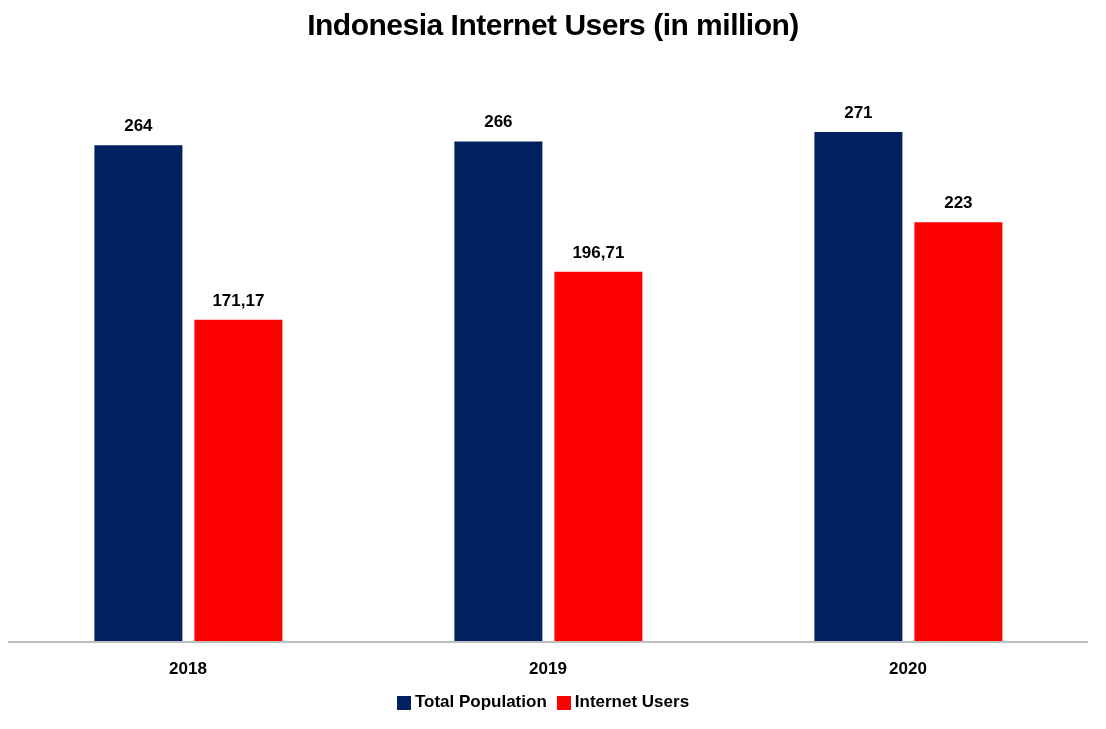  What do you see at coordinates (548, 669) in the screenshot?
I see `x-tick-label: 2019` at bounding box center [548, 669].